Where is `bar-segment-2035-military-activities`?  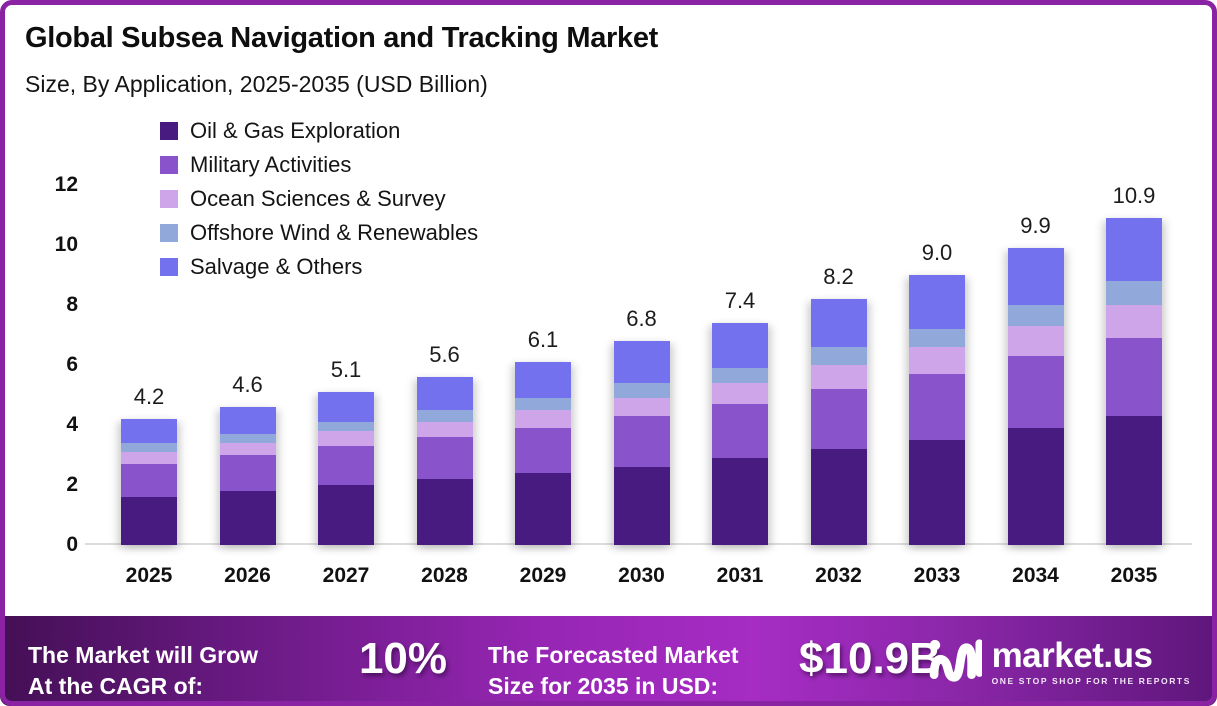 bar-segment-2035-military-activities is located at coordinates (1134, 377).